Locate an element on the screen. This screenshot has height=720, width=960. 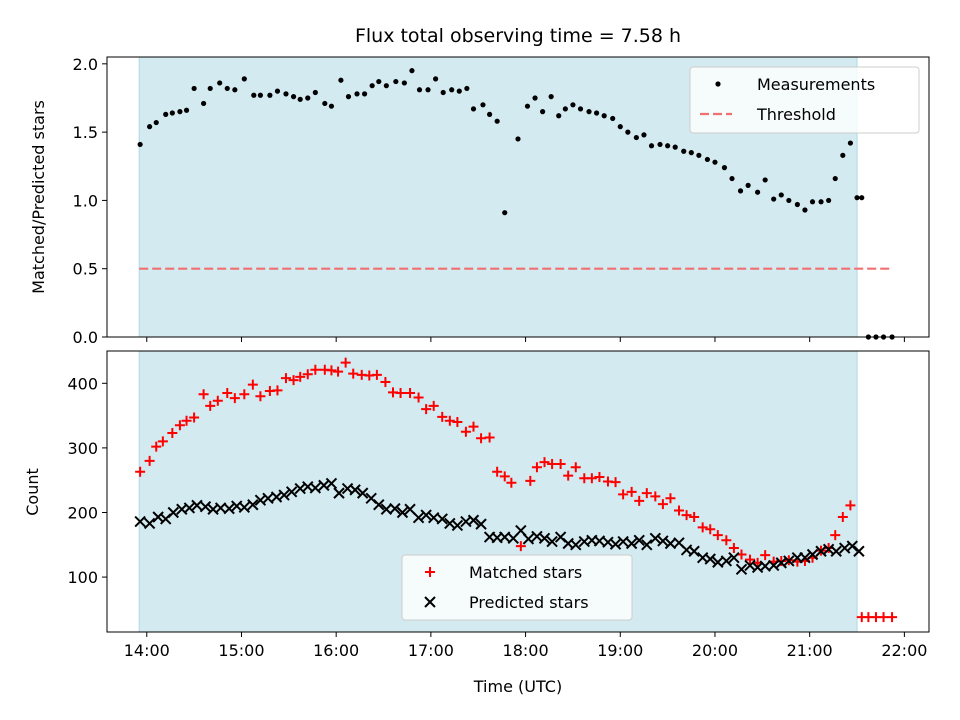
x-tick-label: 15:00 is located at coordinates (241, 650).